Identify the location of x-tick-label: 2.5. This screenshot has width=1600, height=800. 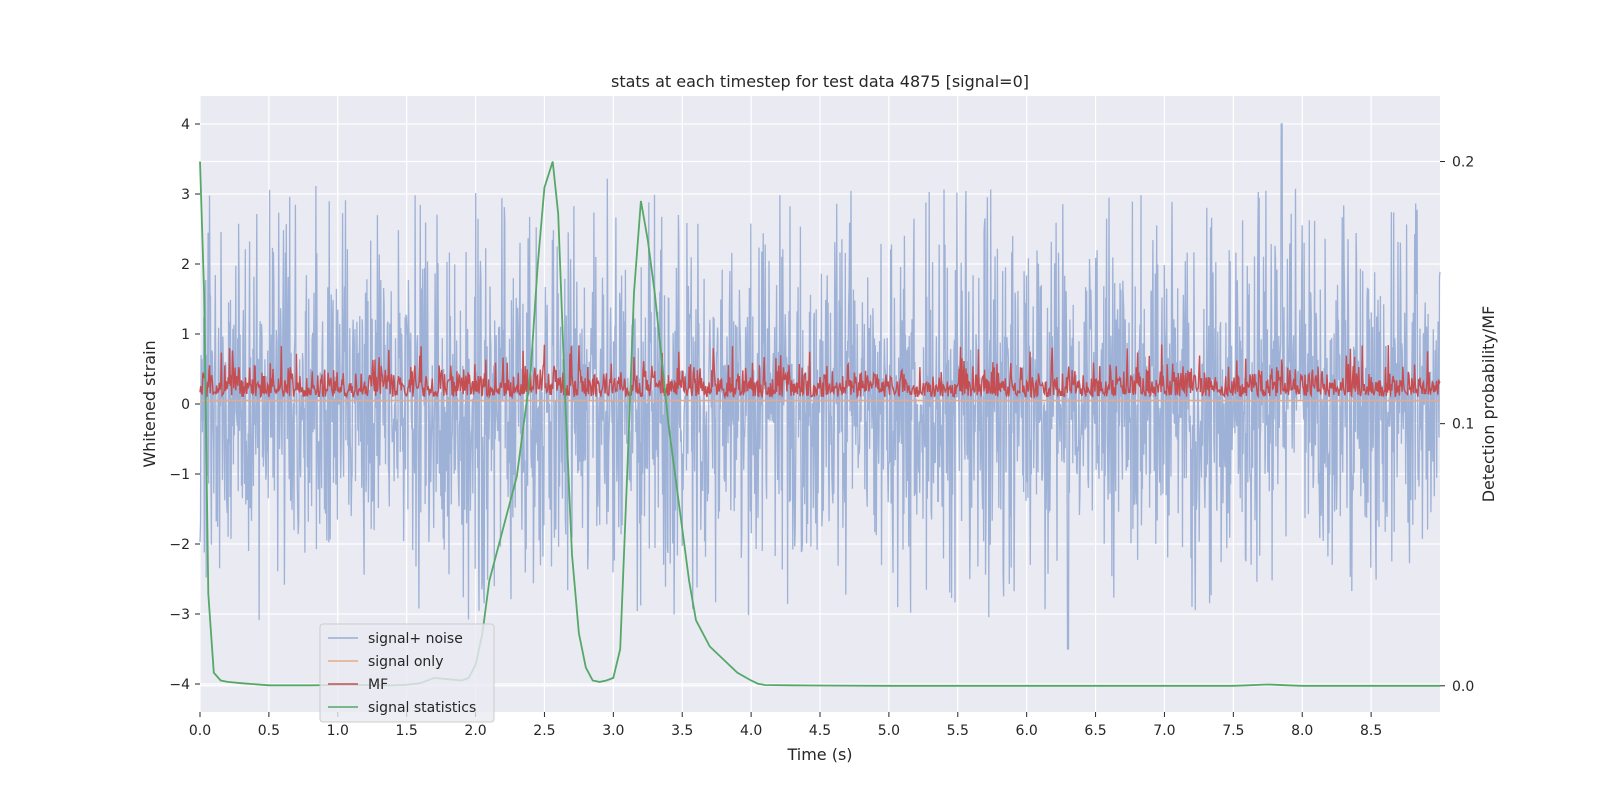
(544, 731).